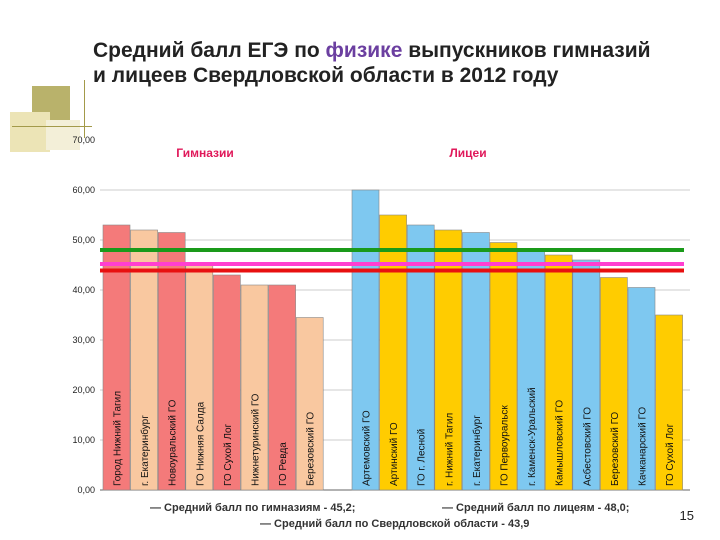 The width and height of the screenshot is (720, 540). What do you see at coordinates (467, 153) in the screenshot?
I see `group-label-lyceums: Лицеи` at bounding box center [467, 153].